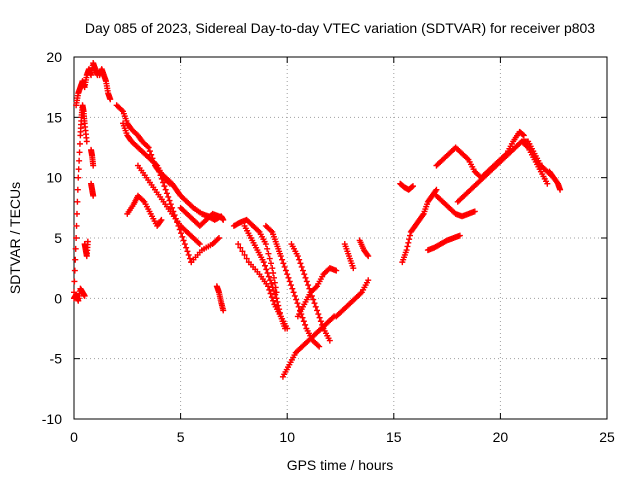 The width and height of the screenshot is (640, 480). Describe the element at coordinates (205, 250) in the screenshot. I see `series-arc-n` at that location.